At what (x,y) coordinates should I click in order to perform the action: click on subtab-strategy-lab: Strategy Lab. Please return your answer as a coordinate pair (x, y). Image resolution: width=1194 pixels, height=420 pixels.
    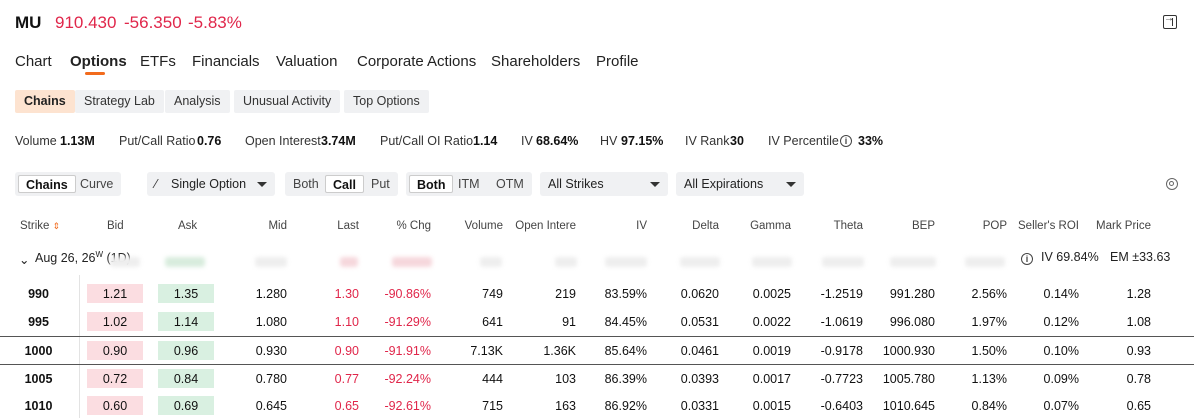
    Looking at the image, I should click on (119, 101).